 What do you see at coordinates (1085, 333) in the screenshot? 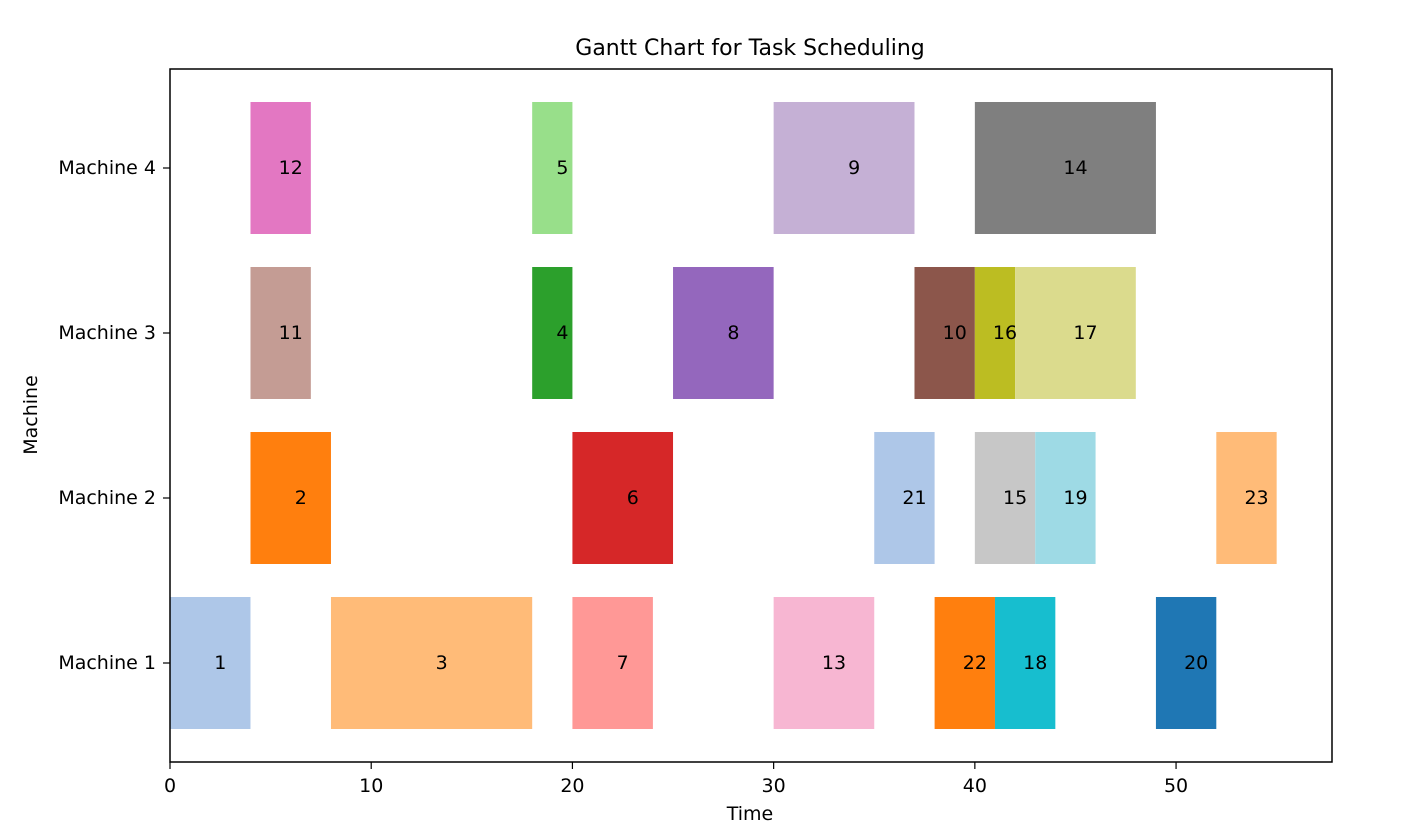
I see `task-label-17: 17` at bounding box center [1085, 333].